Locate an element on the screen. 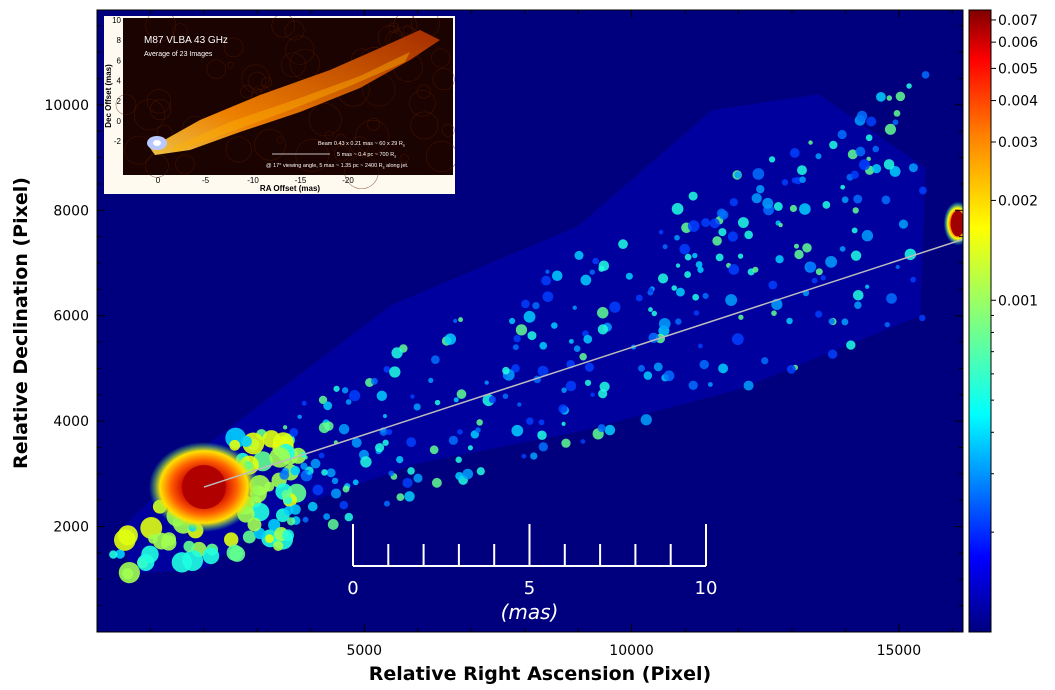 Image resolution: width=1055 pixels, height=690 pixels. inset-x-tick-label: -10 is located at coordinates (253, 180).